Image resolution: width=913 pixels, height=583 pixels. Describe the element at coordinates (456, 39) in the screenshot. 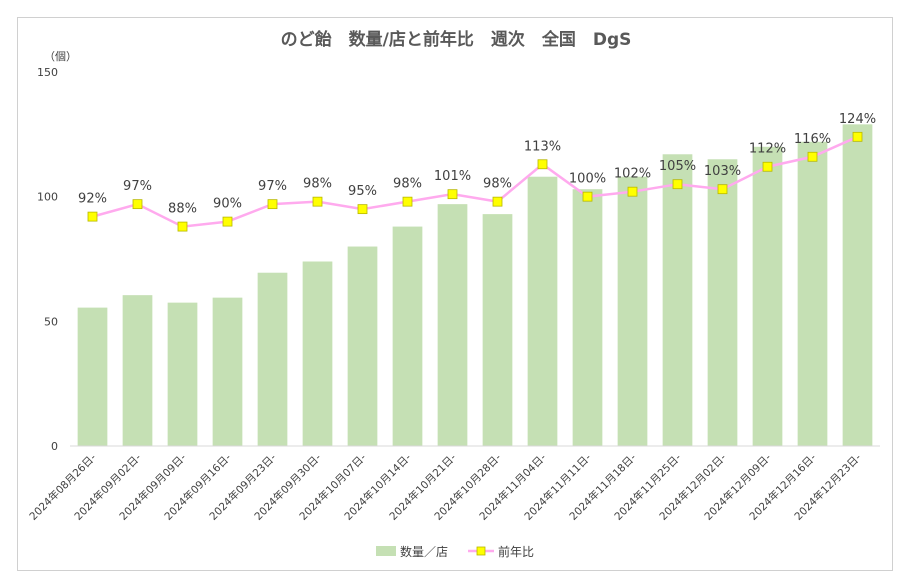

I see `chart-title: のど飴 数量/店と前年比 週次 全国 DgS` at that location.